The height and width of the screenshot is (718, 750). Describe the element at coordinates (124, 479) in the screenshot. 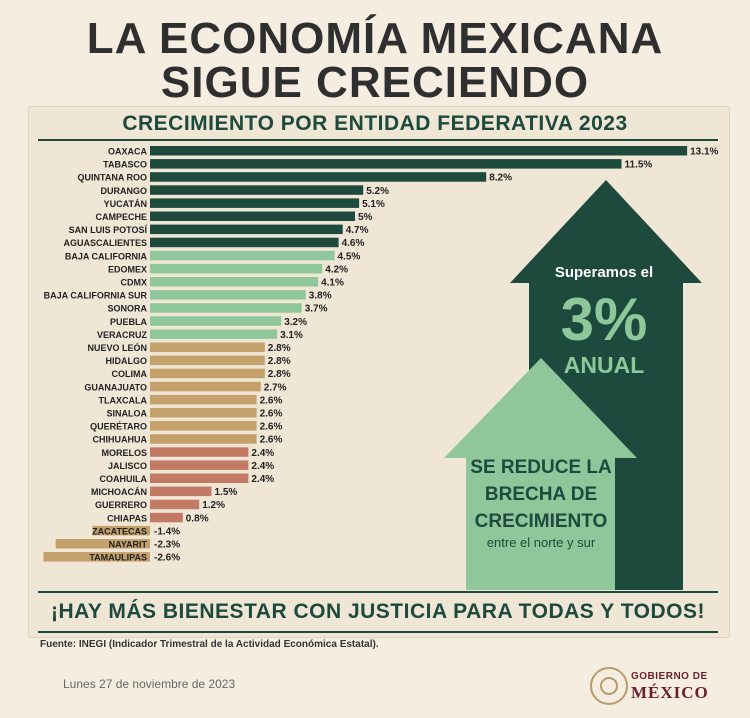

I see `category-label: COAHUILA` at that location.